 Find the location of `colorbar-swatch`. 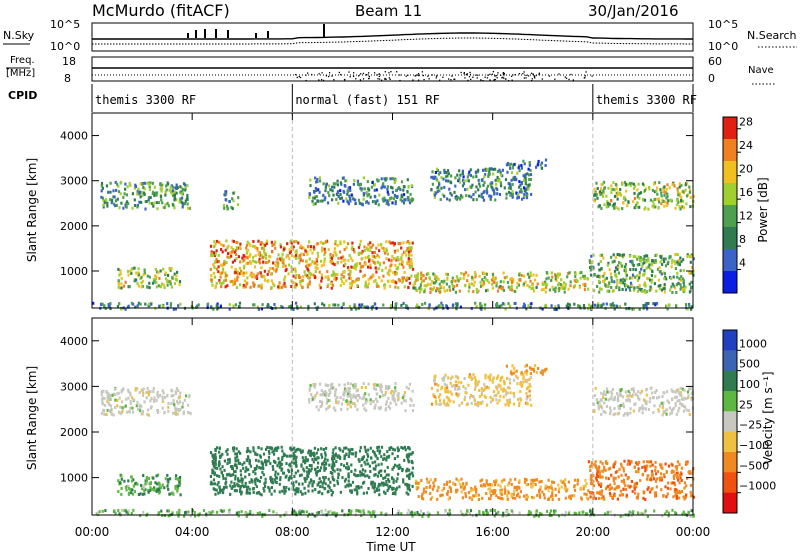

colorbar-swatch is located at coordinates (730, 260).